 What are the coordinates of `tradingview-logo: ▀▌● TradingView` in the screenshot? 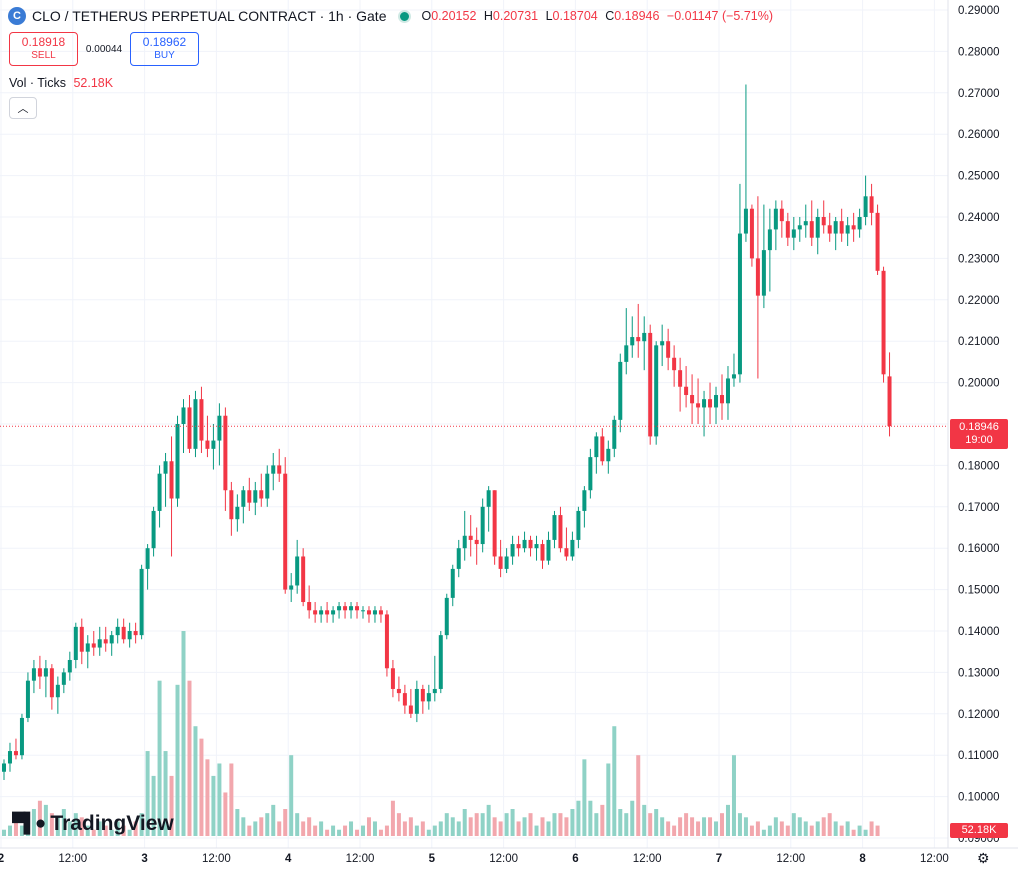 It's located at (93, 824).